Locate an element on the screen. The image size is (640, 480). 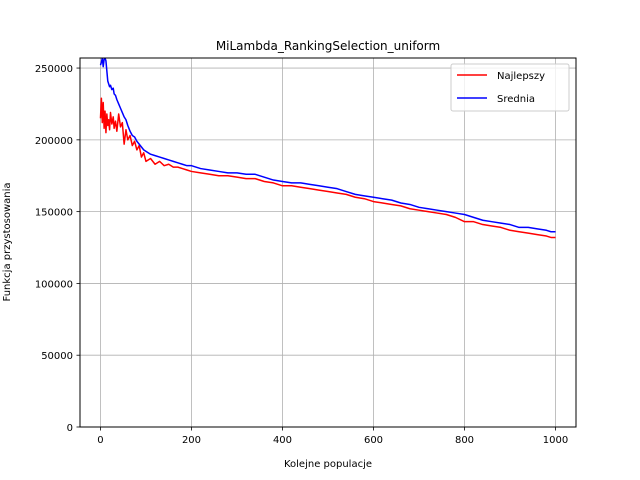
legend-label-srednia: Srednia is located at coordinates (516, 99).